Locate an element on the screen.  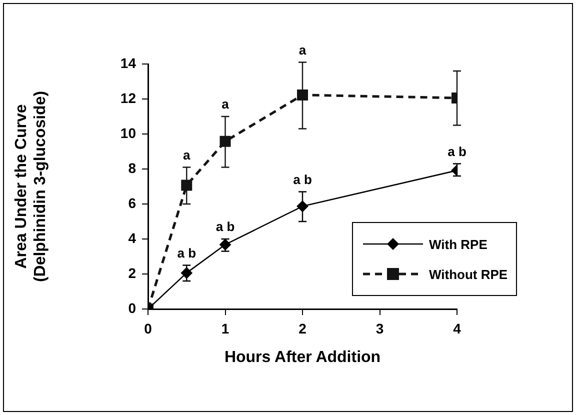
y-axis-title: Area Under the Curve (Delphinidin 3-glucoside) is located at coordinates (31, 186).